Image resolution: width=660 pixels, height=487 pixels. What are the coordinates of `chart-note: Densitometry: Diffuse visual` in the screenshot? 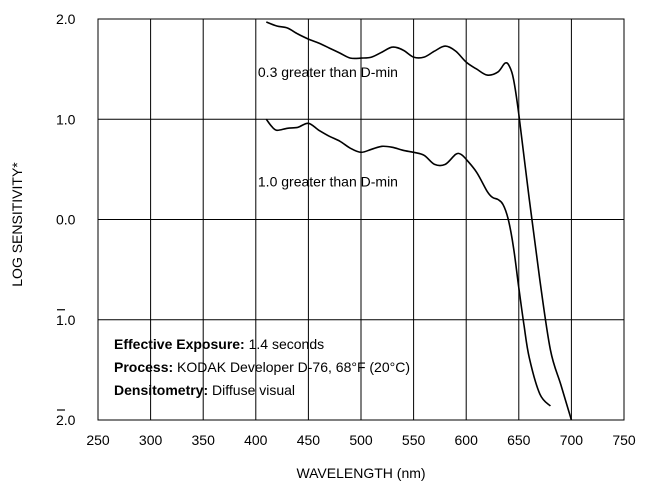 It's located at (204, 390).